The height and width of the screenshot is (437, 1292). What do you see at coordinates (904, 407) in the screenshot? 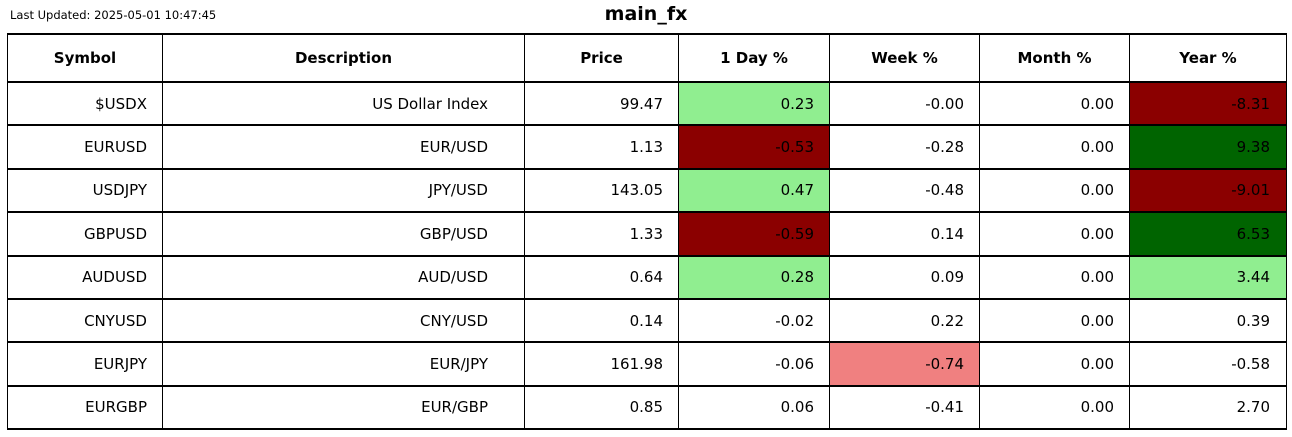
I see `cell-week-pct: -0.41` at bounding box center [904, 407].